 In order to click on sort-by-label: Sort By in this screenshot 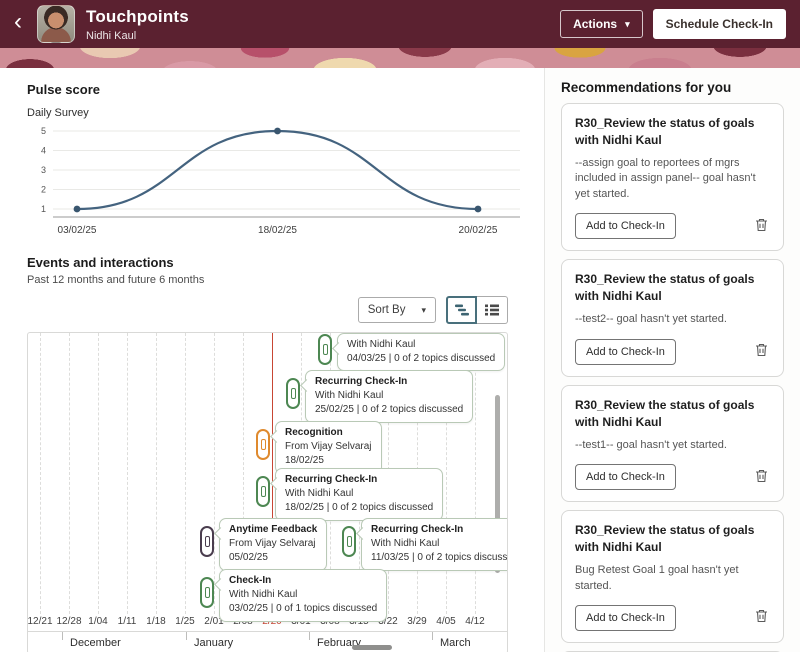, I will do `click(386, 310)`.